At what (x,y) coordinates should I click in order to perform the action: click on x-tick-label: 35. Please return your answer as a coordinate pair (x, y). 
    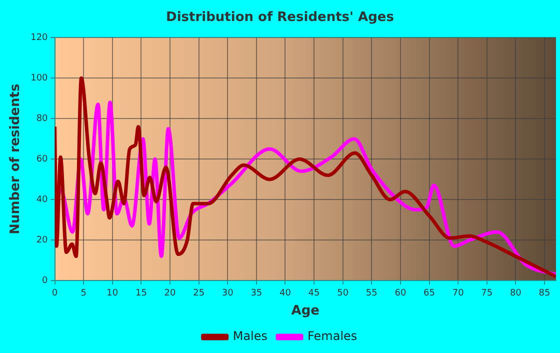
    Looking at the image, I should click on (256, 293).